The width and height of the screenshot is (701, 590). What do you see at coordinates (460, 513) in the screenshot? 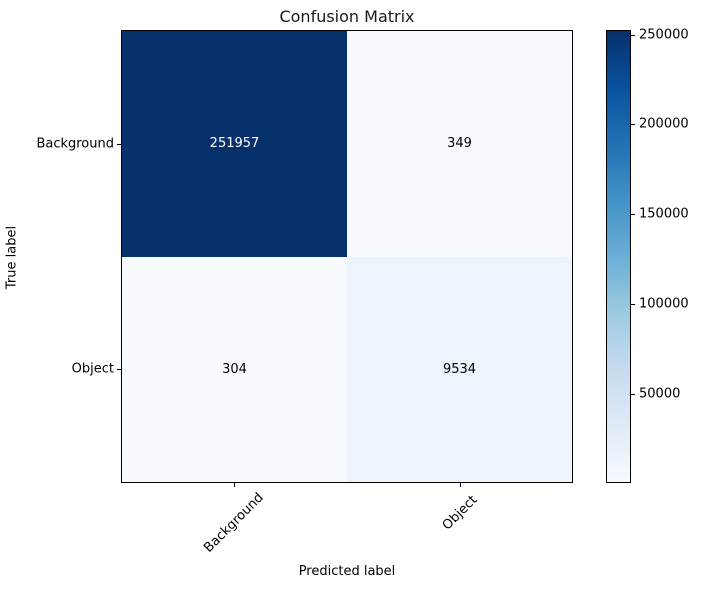
I see `x-tick-label-object: Object` at bounding box center [460, 513].